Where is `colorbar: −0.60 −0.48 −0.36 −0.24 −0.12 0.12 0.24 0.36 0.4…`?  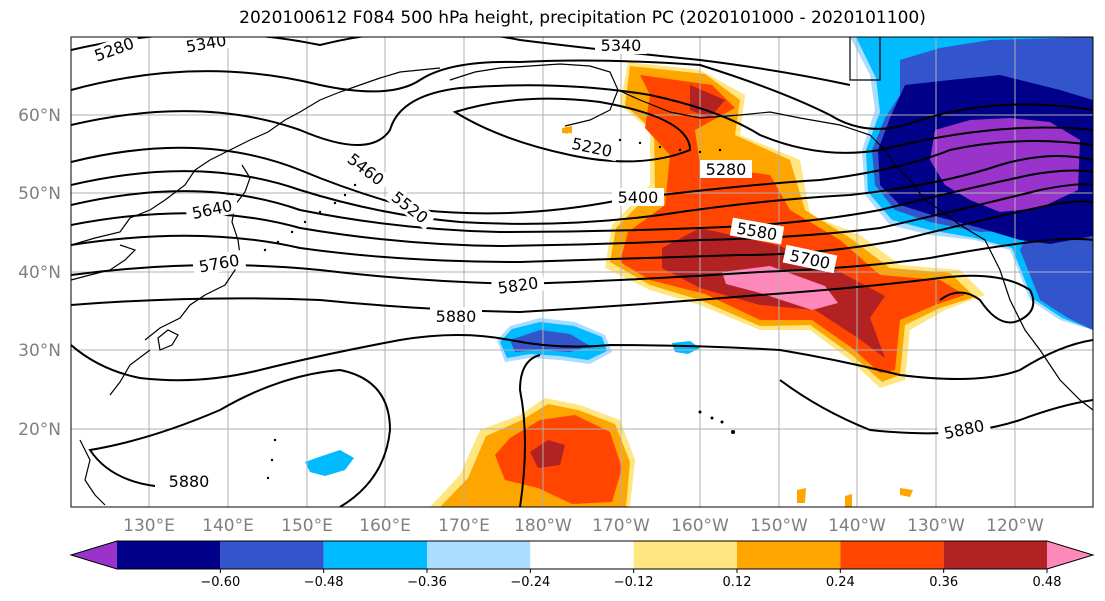 colorbar: −0.60 −0.48 −0.36 −0.24 −0.12 0.12 0.24 0.36 0.4… is located at coordinates (582, 565).